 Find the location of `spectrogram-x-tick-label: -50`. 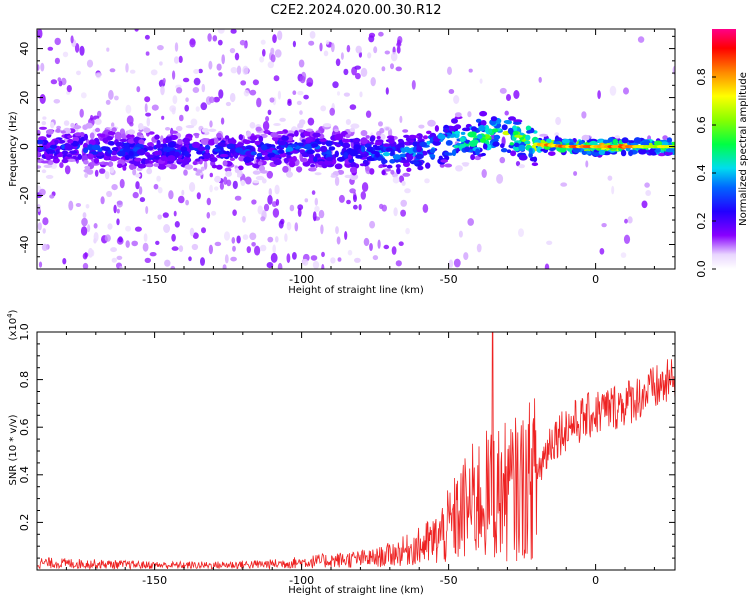

spectrogram-x-tick-label: -50 is located at coordinates (449, 279).